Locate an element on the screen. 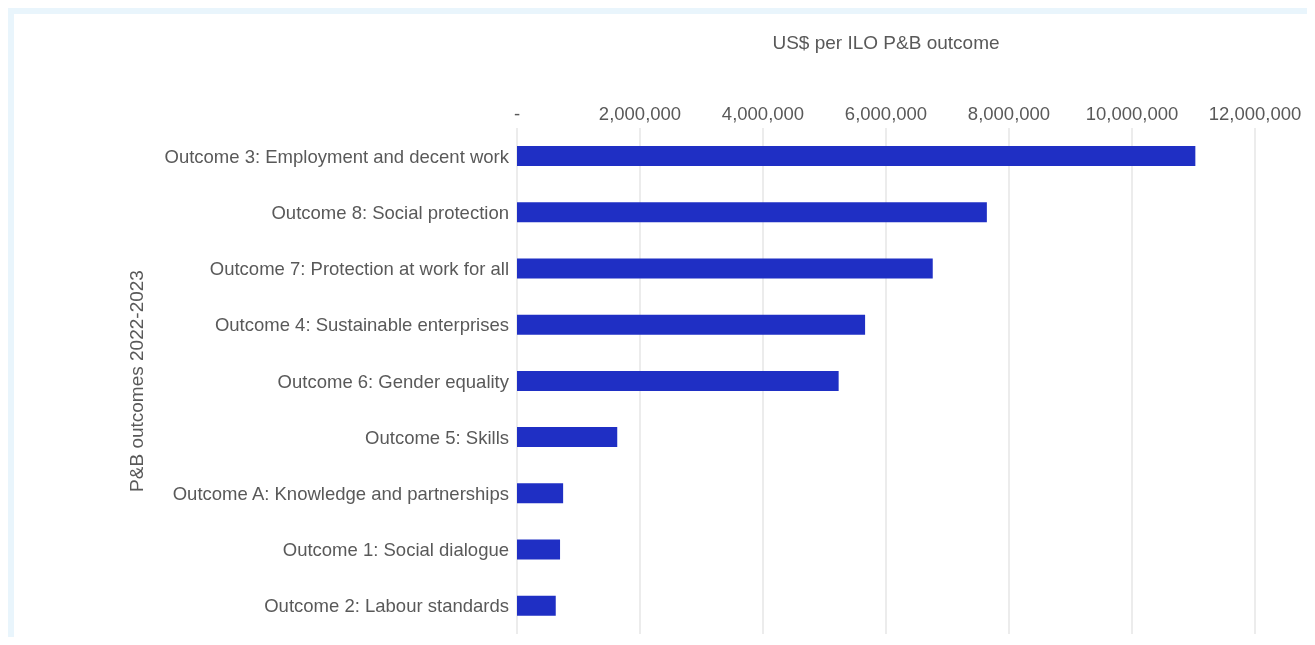  x-tick-label: 4,000,000 is located at coordinates (763, 113).